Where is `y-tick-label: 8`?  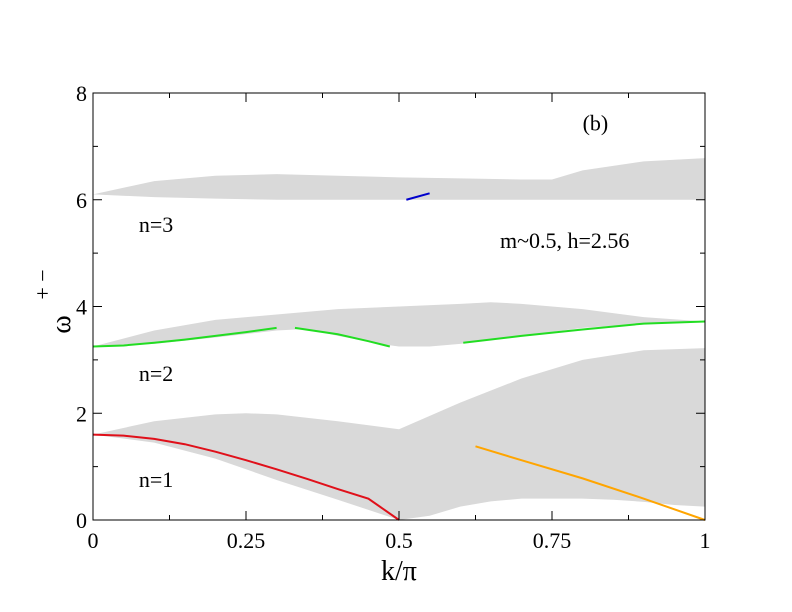
y-tick-label: 8 is located at coordinates (81, 93).